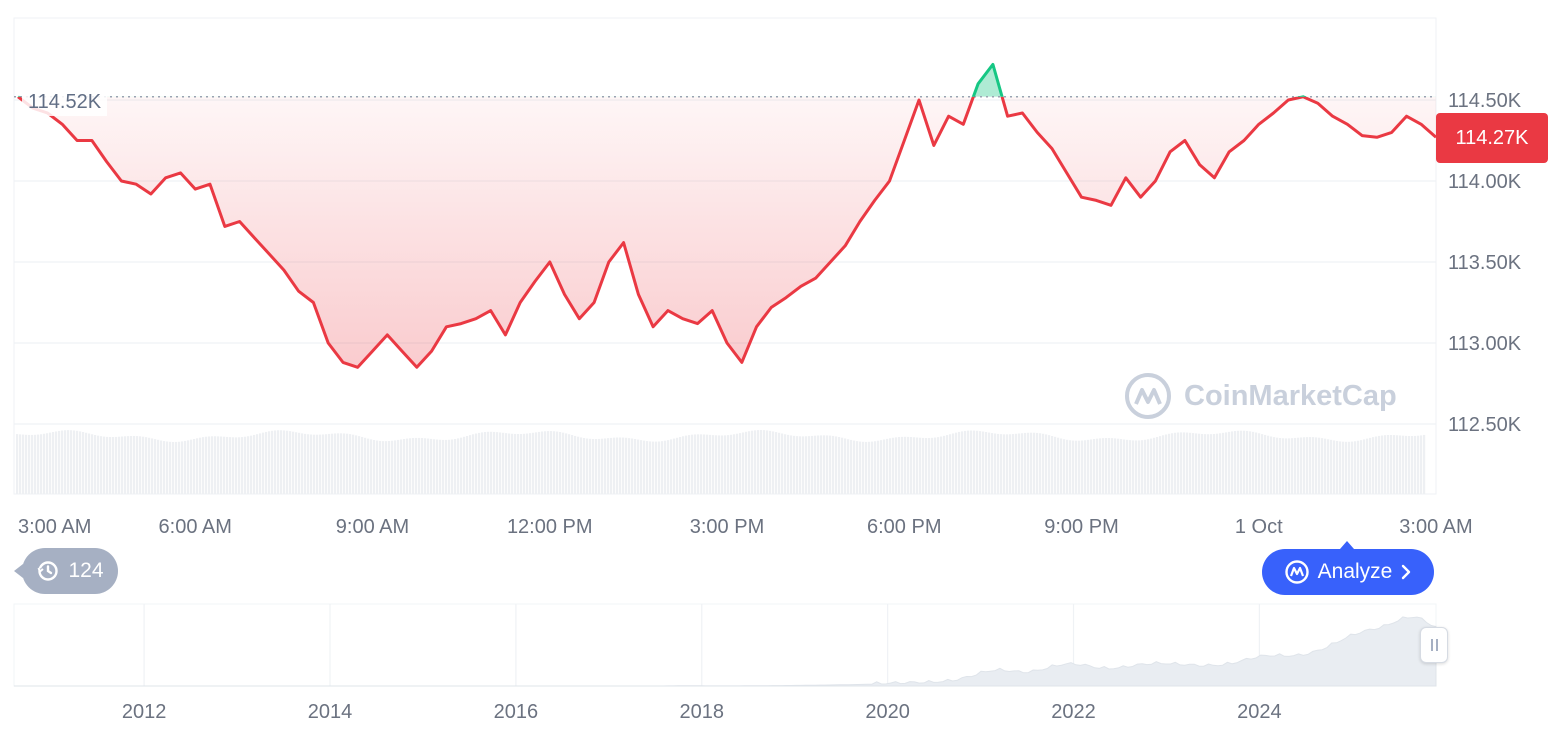 The height and width of the screenshot is (732, 1566). What do you see at coordinates (1260, 396) in the screenshot?
I see `watermark: CoinMarketCap` at bounding box center [1260, 396].